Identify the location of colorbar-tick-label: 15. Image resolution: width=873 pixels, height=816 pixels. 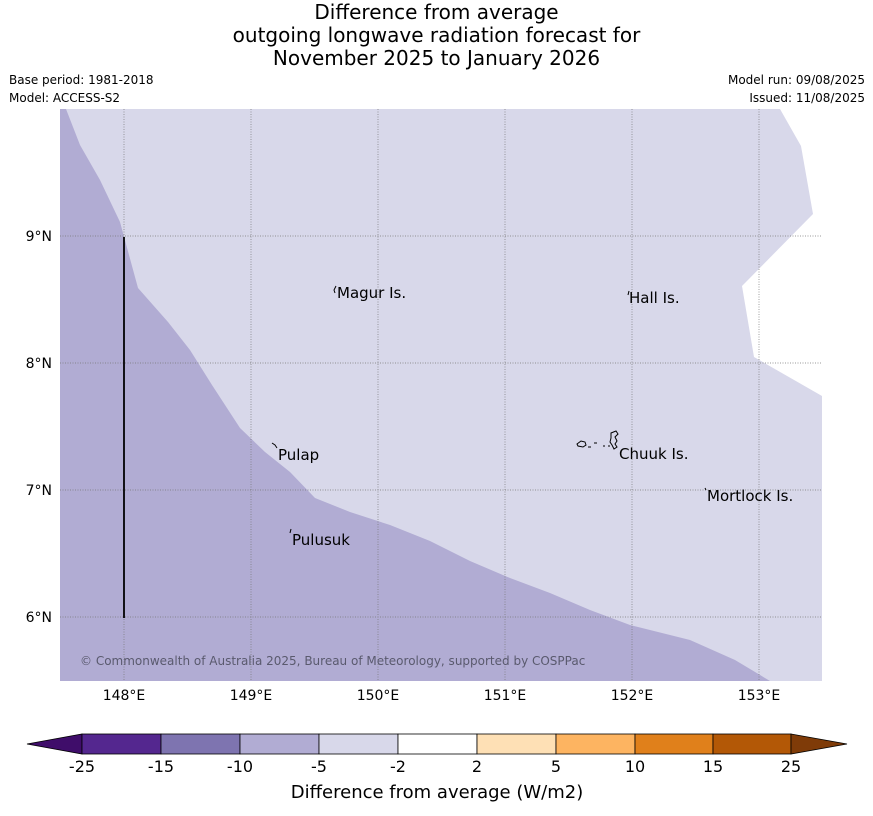
(713, 766).